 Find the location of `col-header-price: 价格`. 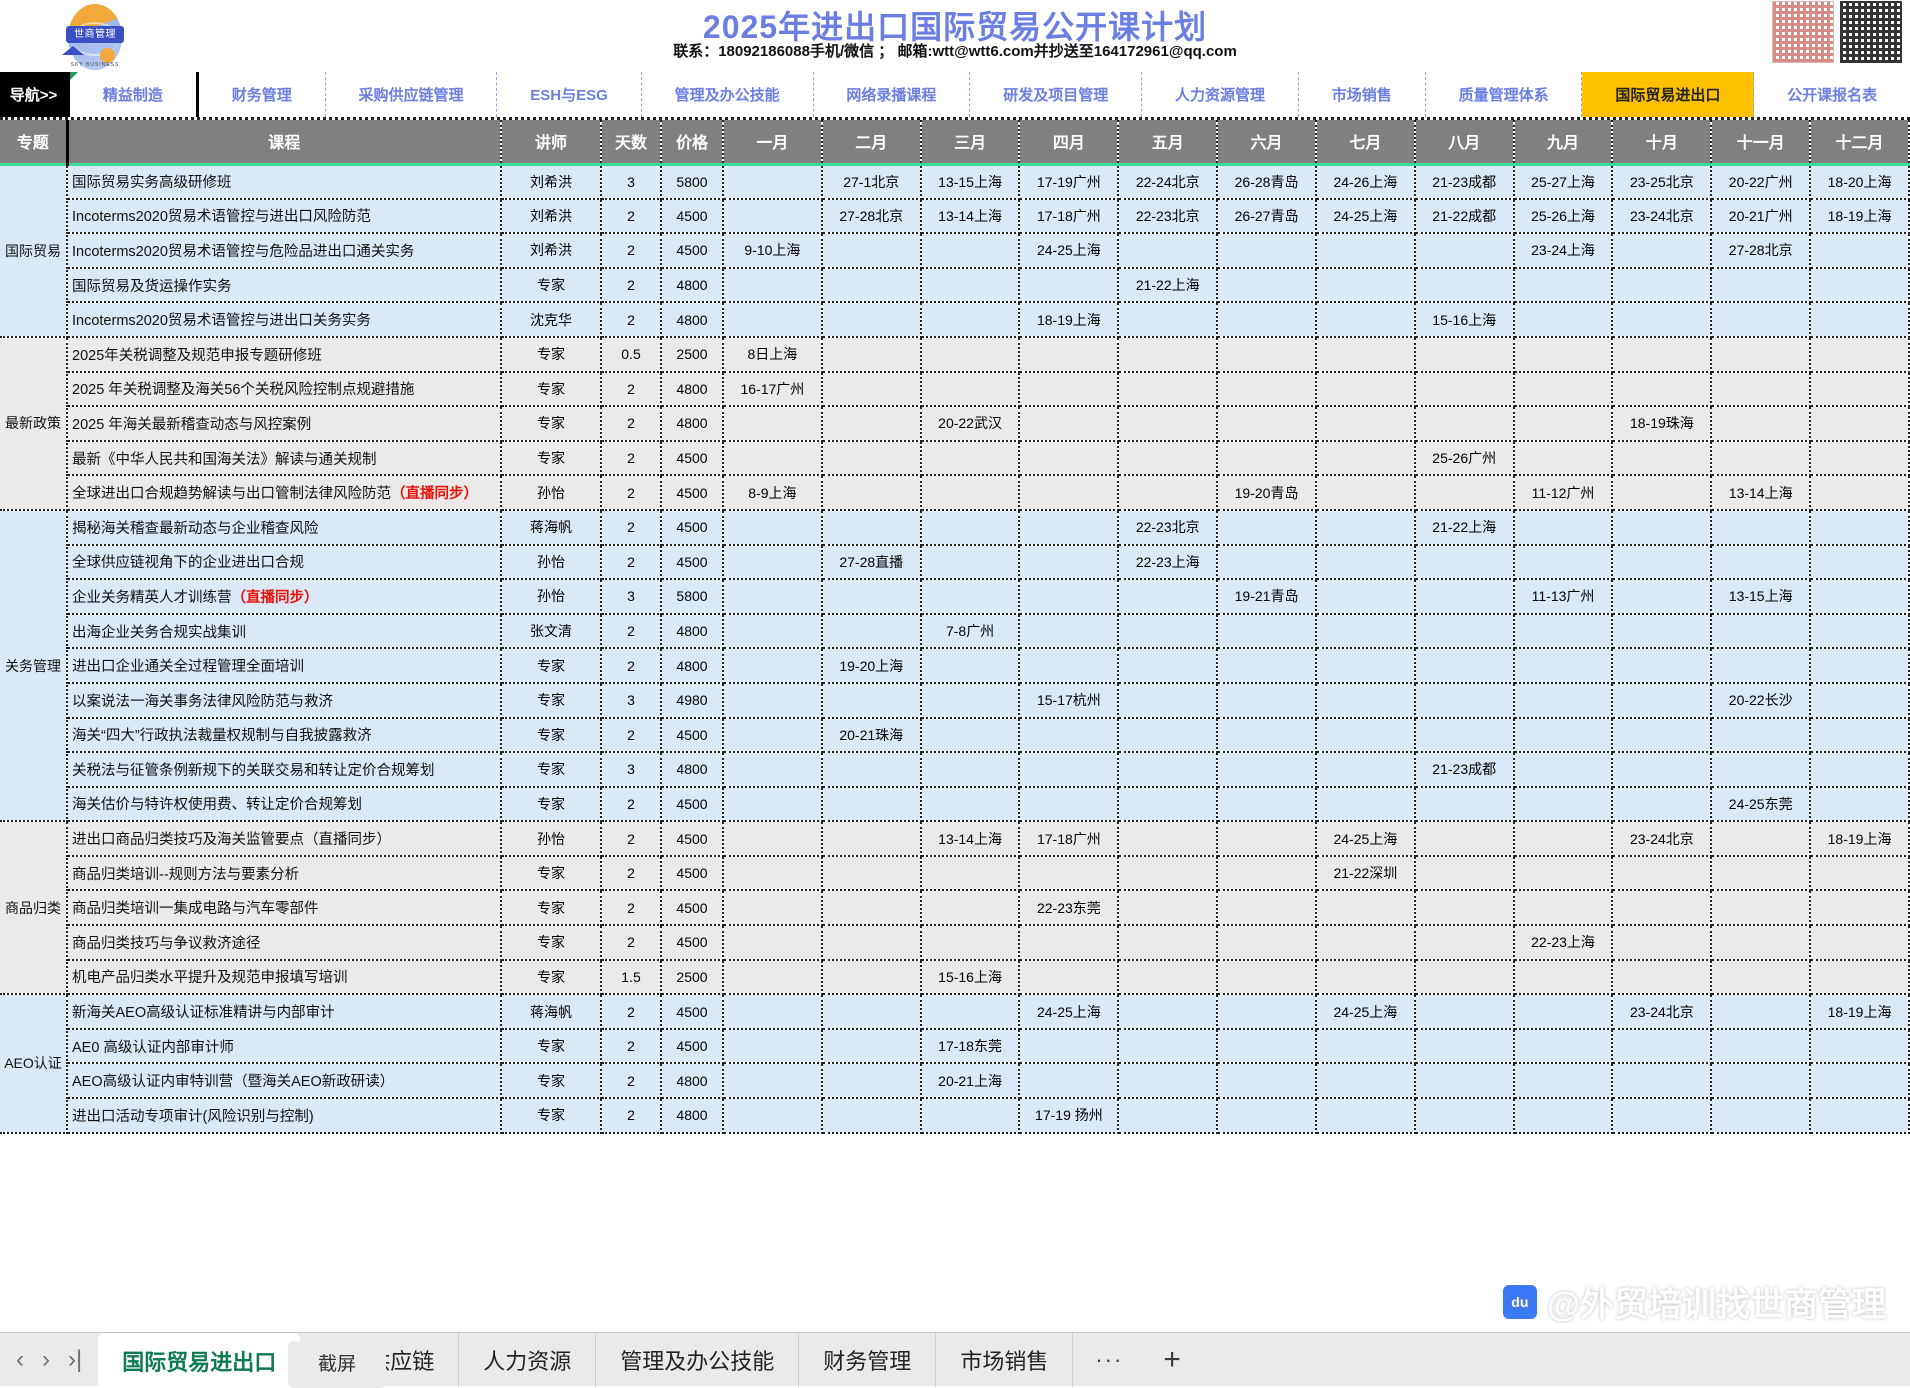

col-header-price: 价格 is located at coordinates (692, 142).